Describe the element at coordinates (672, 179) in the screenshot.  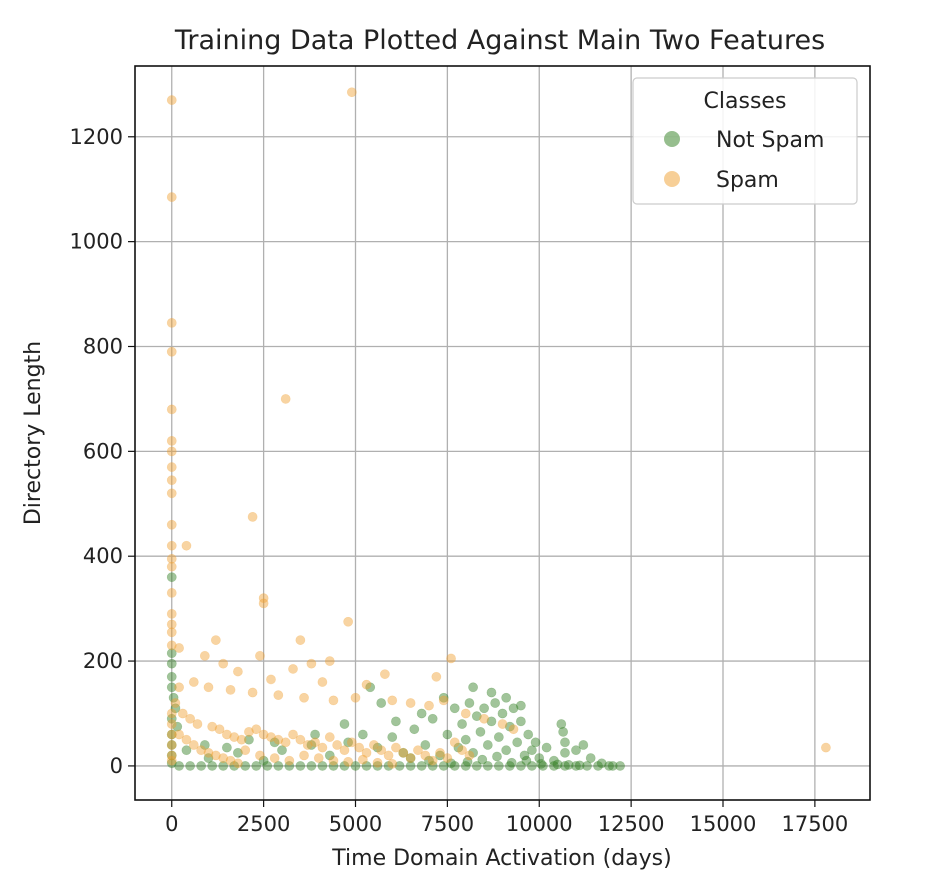
I see `legend-marker-spam` at that location.